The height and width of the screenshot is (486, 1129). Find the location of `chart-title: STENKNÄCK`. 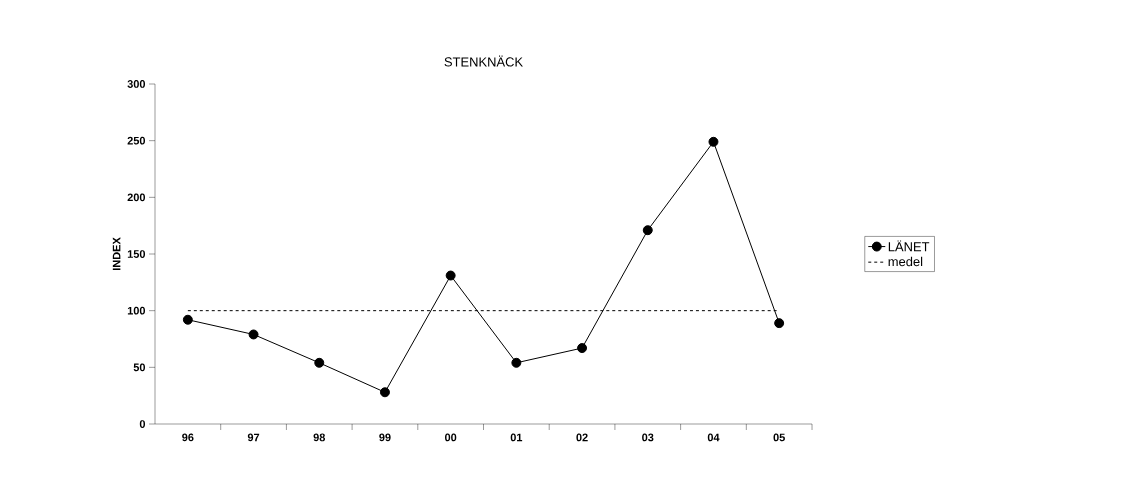

chart-title: STENKNÄCK is located at coordinates (483, 61).